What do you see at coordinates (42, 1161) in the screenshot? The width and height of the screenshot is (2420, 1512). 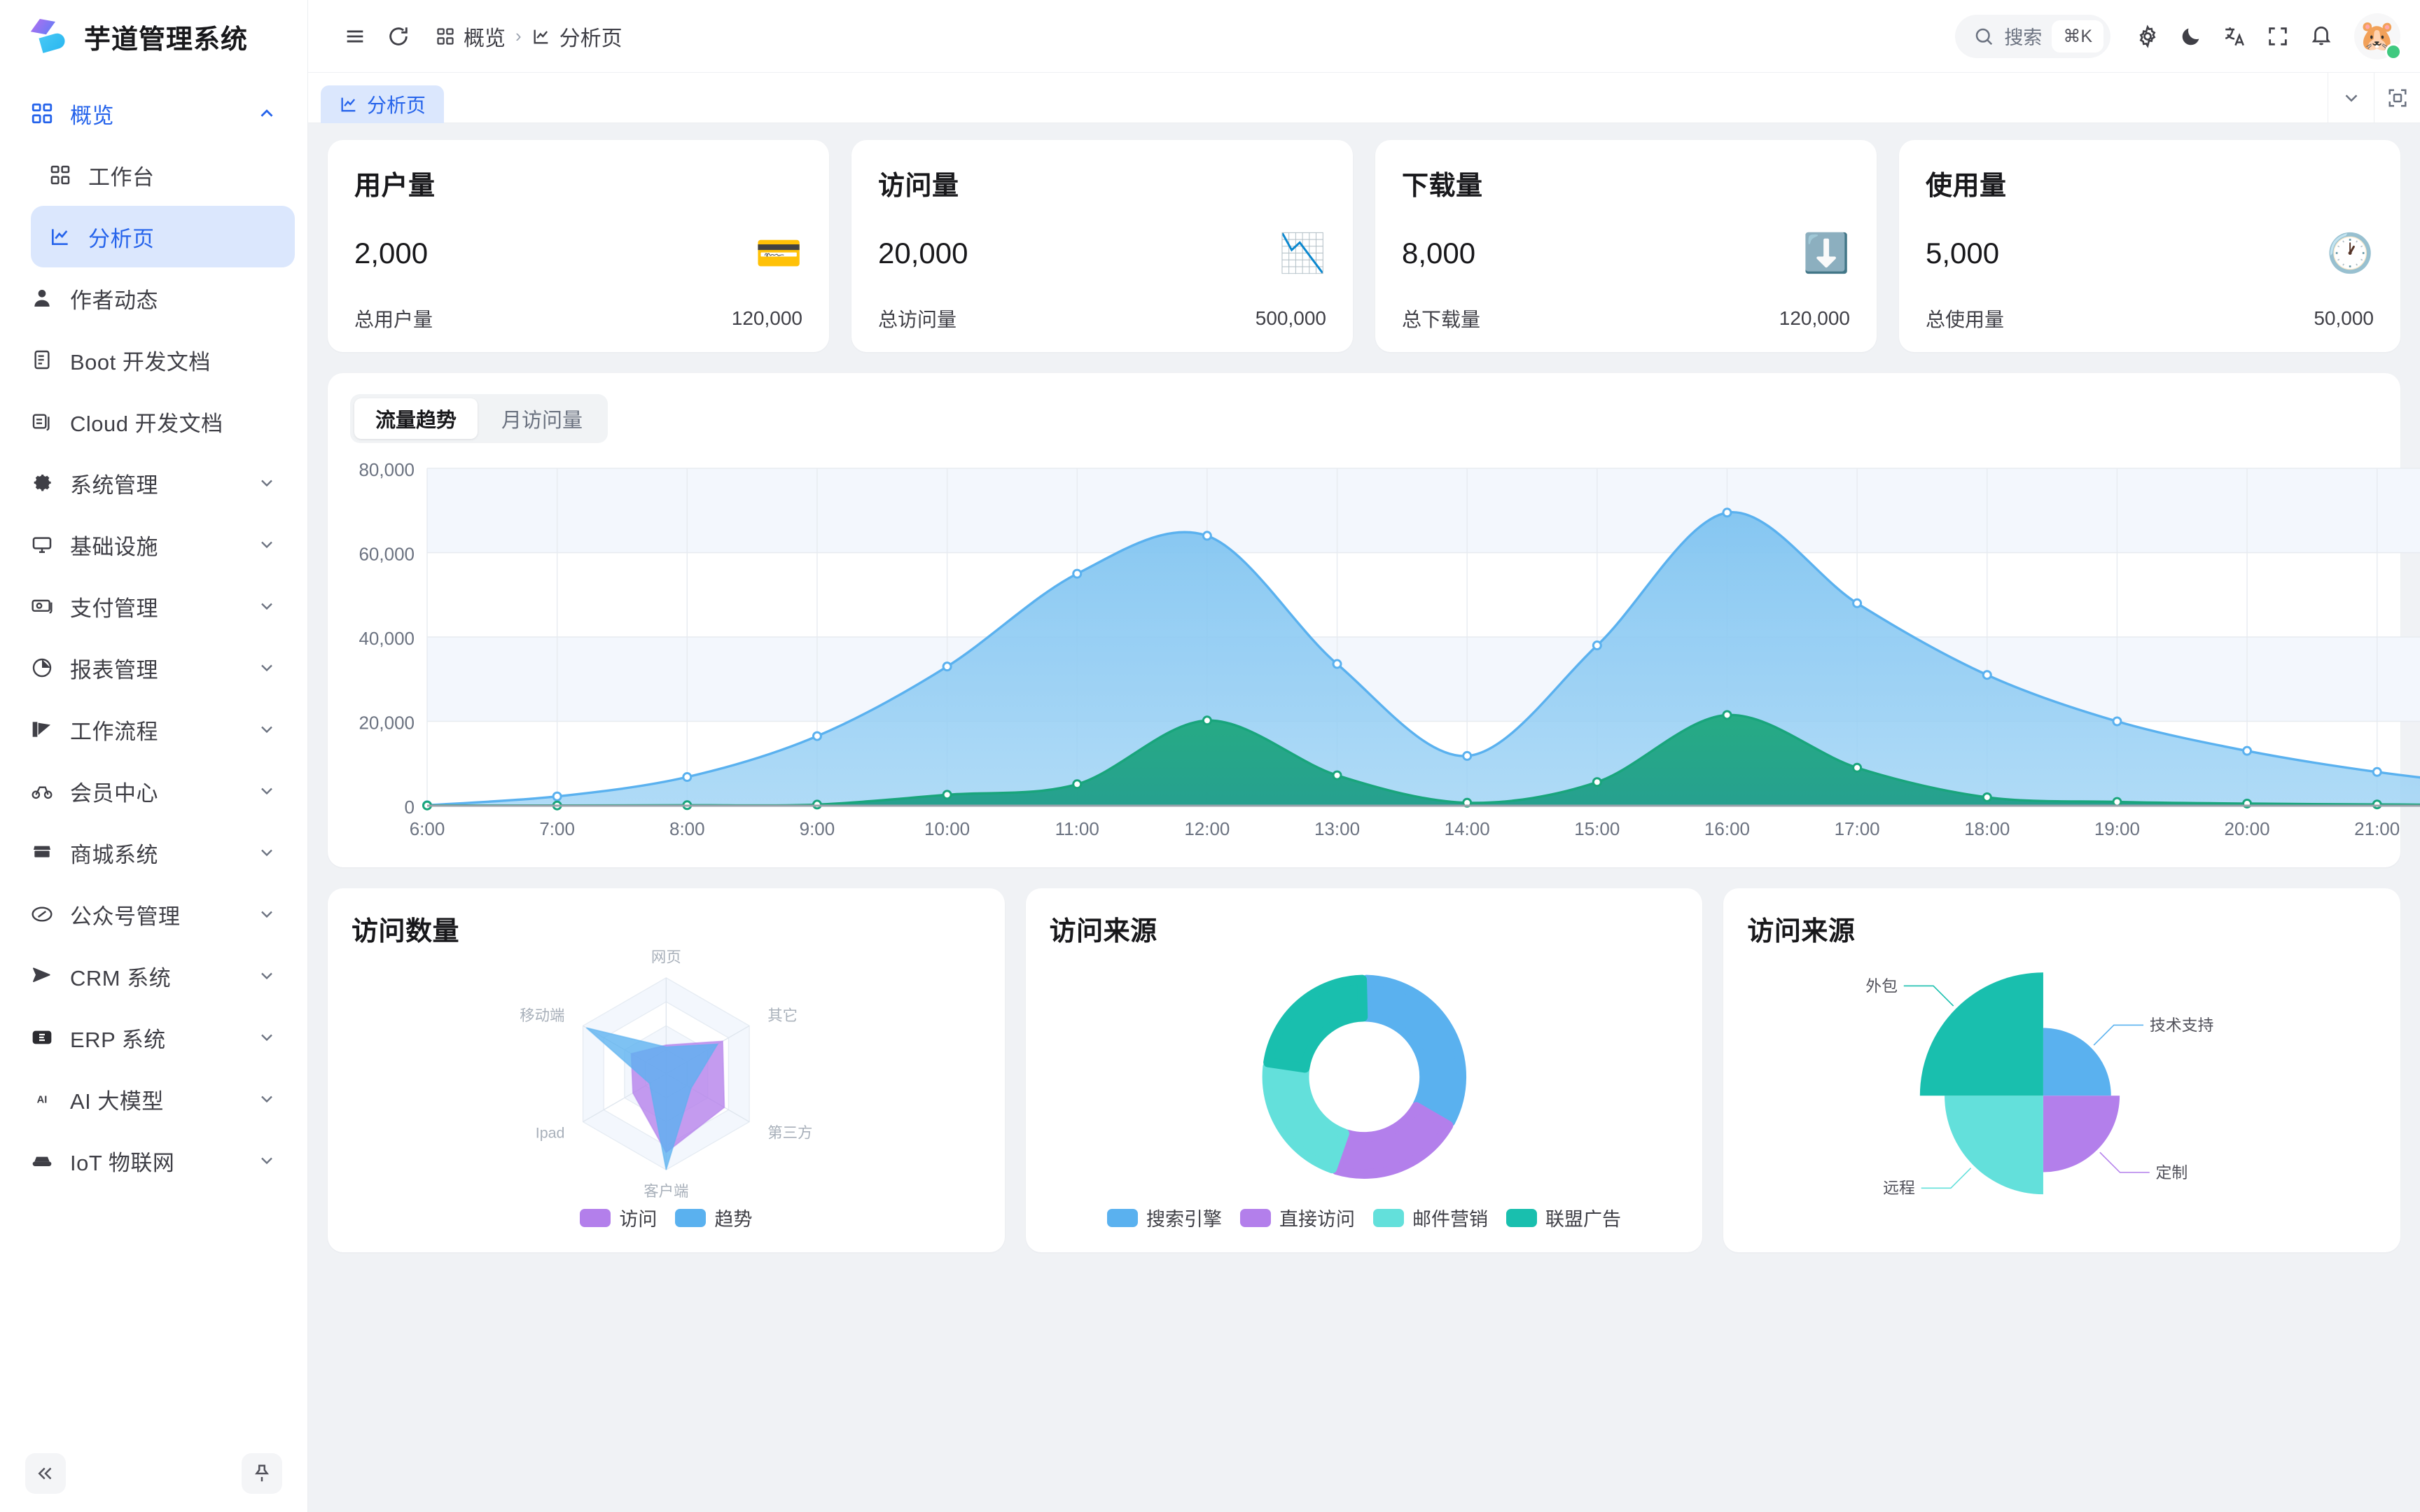 I see `server-icon` at bounding box center [42, 1161].